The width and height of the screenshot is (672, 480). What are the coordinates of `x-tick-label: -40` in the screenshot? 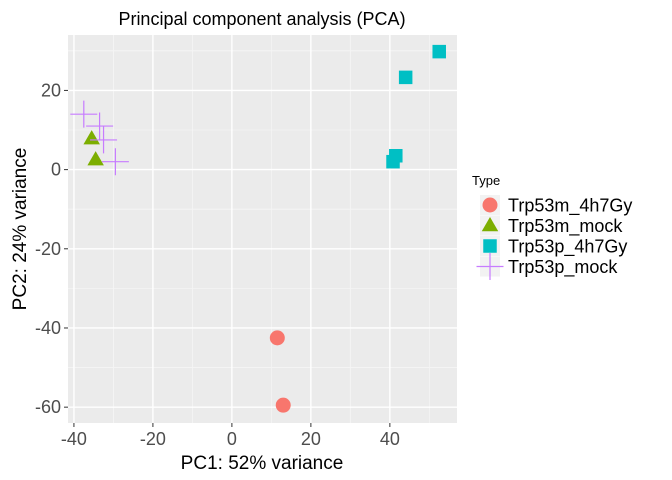 It's located at (74, 439).